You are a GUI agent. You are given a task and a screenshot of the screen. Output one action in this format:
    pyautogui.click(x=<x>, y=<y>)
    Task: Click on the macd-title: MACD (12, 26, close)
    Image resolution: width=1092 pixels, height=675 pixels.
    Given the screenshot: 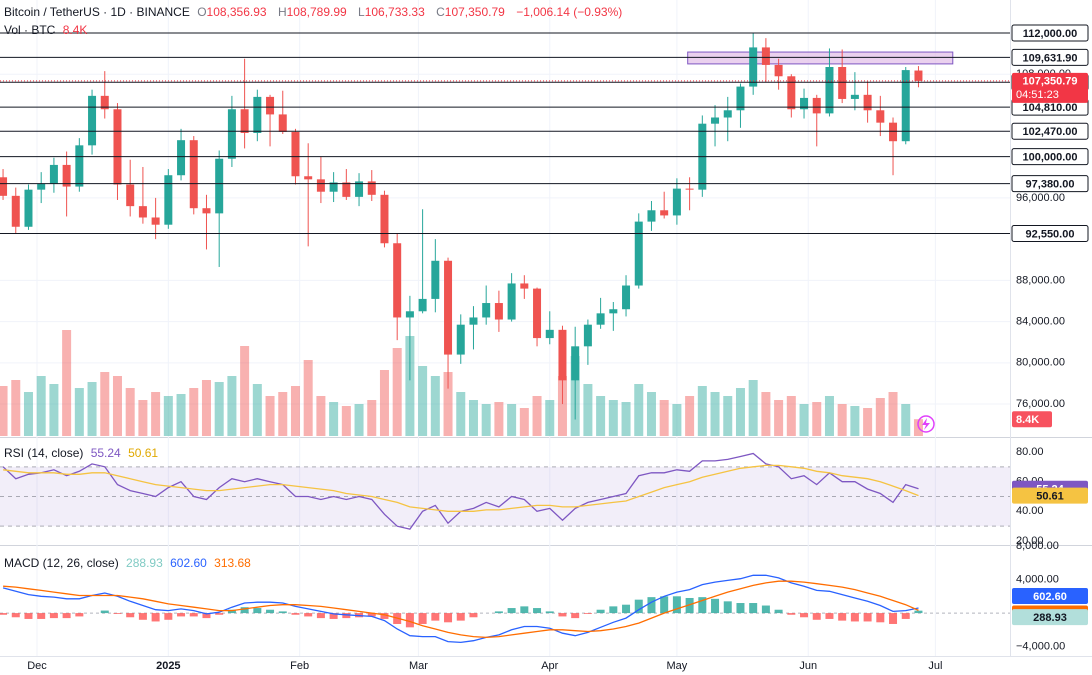 What is the action you would take?
    pyautogui.click(x=61, y=563)
    